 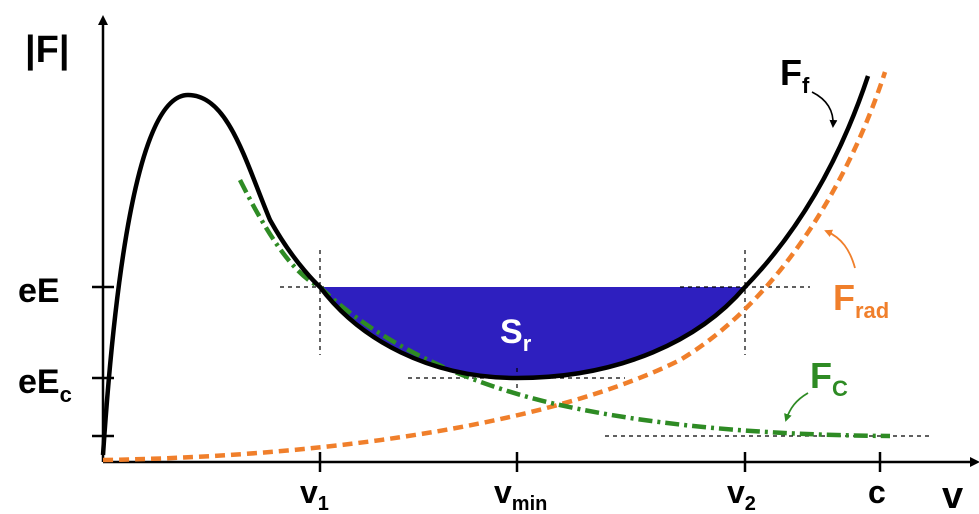 I want to click on x-tick-label-v2: v2, so click(x=741, y=494).